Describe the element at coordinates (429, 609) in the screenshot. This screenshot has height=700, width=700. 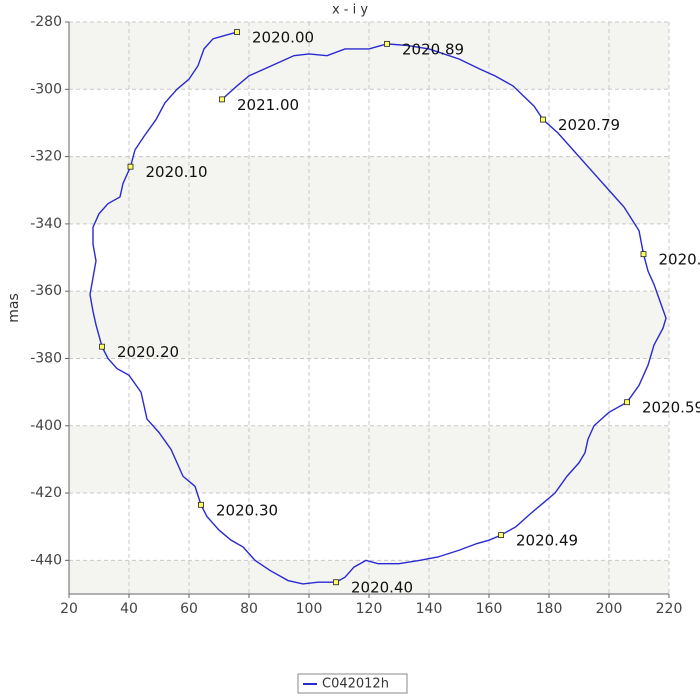
I see `x-tick-label: 140` at that location.